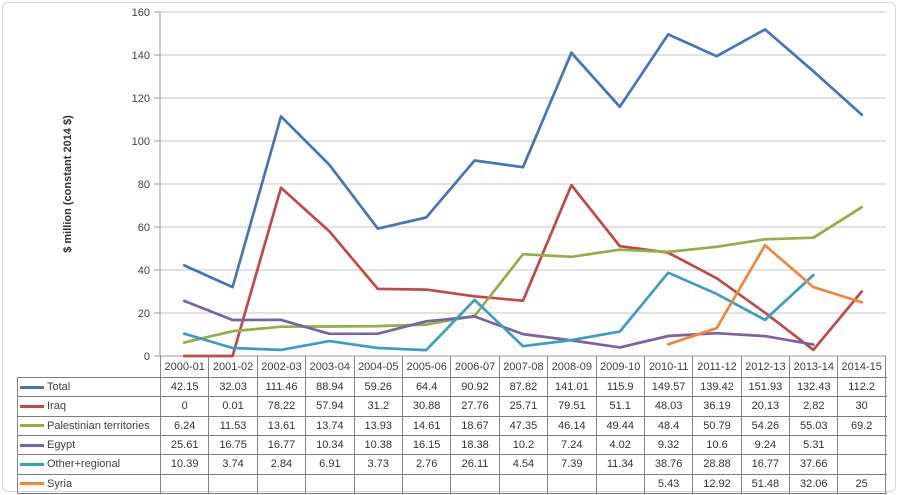 This screenshot has width=900, height=495. I want to click on y-axis-tick-label: 40, so click(144, 271).